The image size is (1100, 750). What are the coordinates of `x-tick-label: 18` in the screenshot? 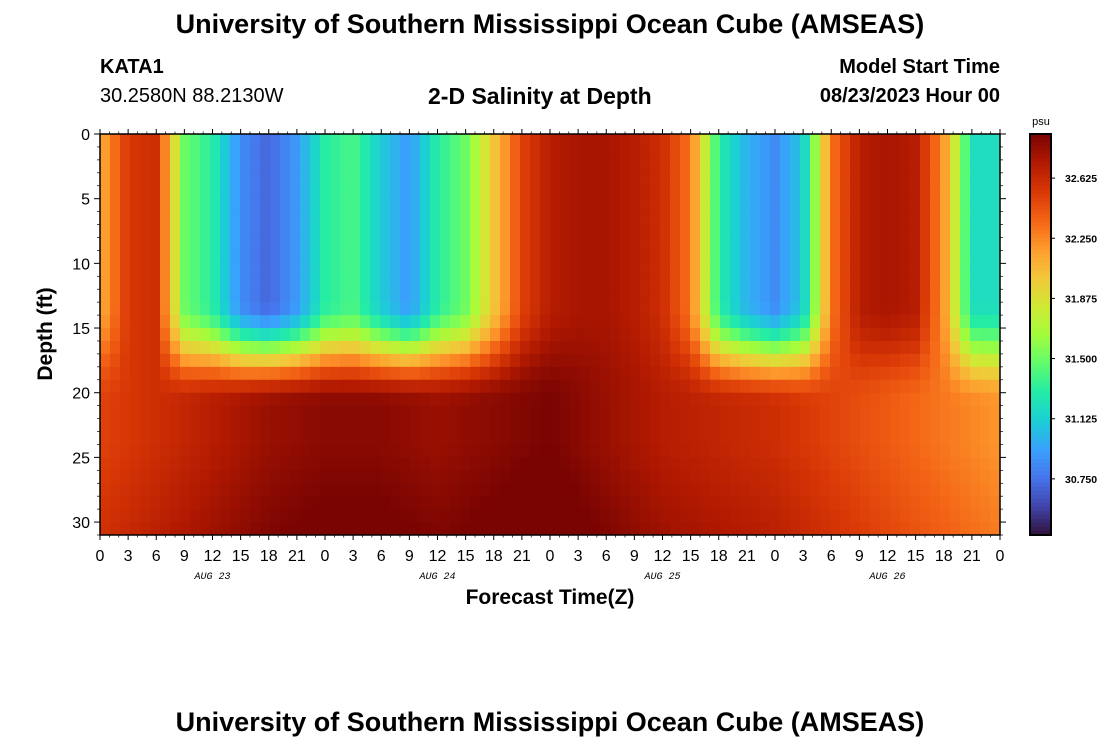 It's located at (269, 556).